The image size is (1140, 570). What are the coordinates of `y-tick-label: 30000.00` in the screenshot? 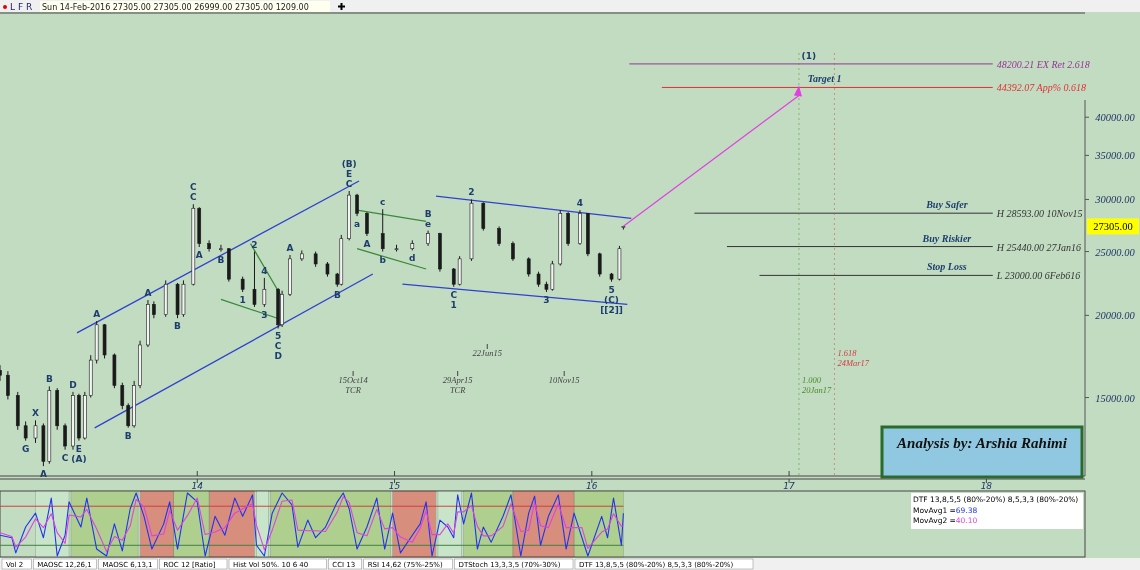 It's located at (1115, 200).